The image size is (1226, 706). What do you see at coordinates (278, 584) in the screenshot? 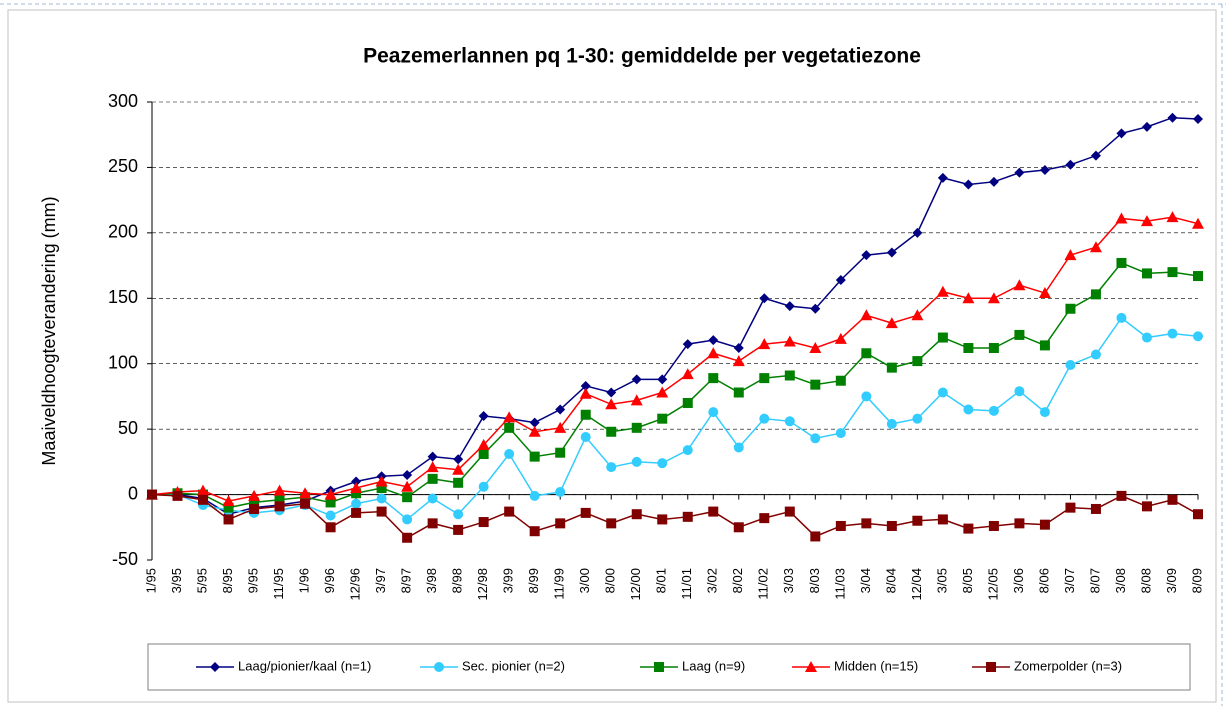
I see `x-tick-label: 11/95` at bounding box center [278, 584].